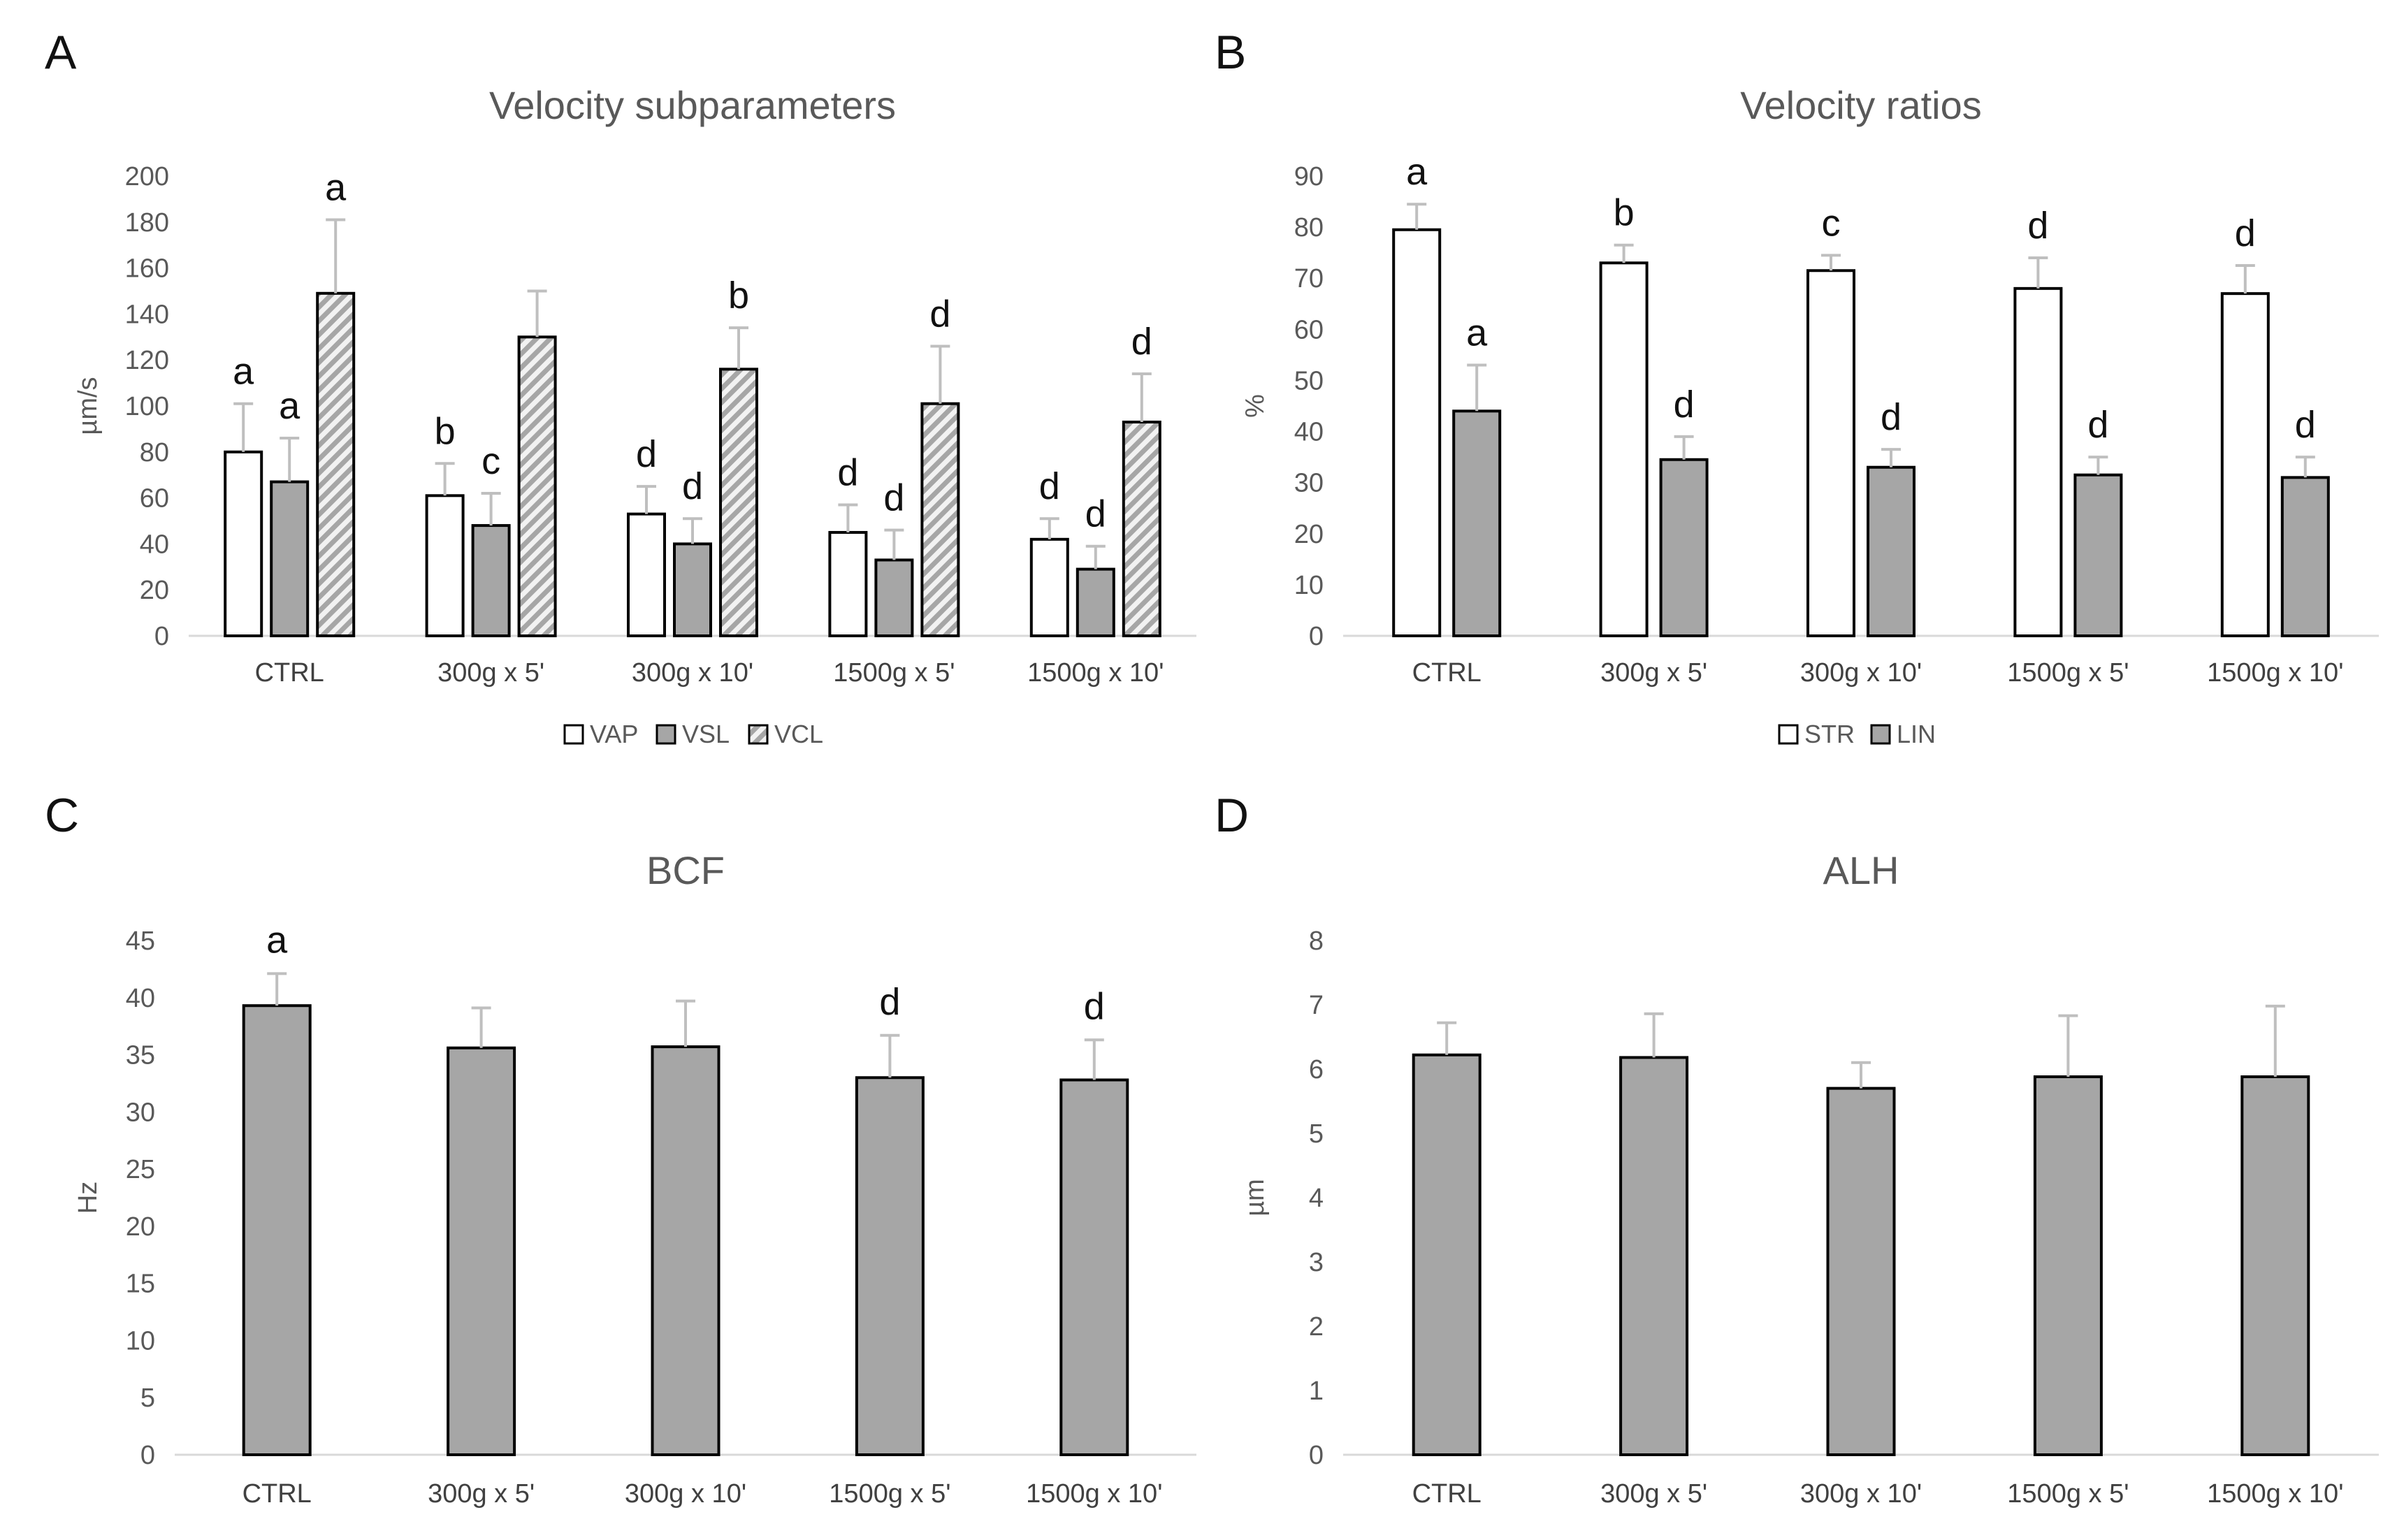  What do you see at coordinates (1316, 1198) in the screenshot?
I see `y-tick-label: 4` at bounding box center [1316, 1198].